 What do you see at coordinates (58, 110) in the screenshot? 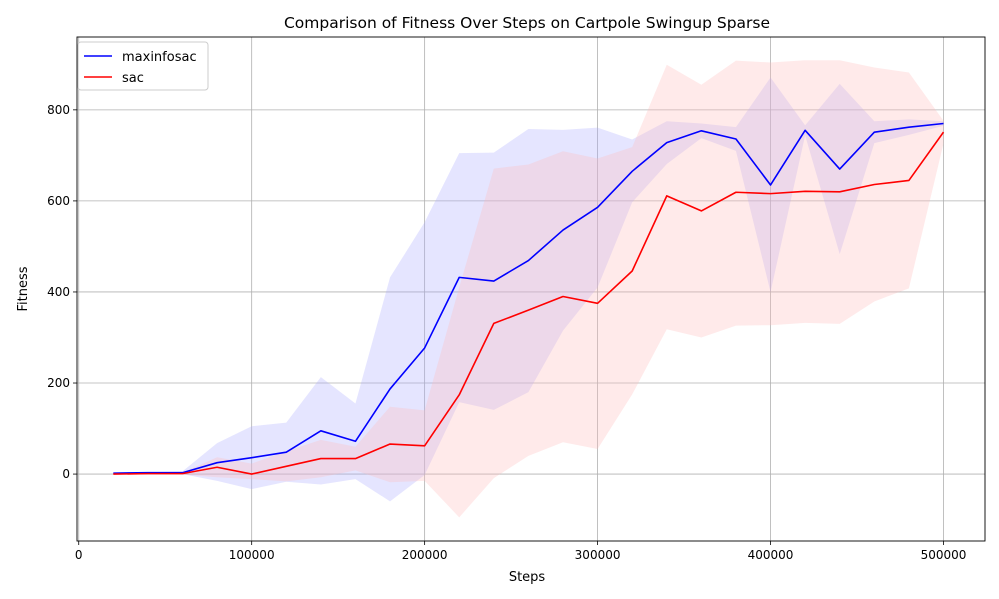
I see `y-tick-label: 800` at bounding box center [58, 110].